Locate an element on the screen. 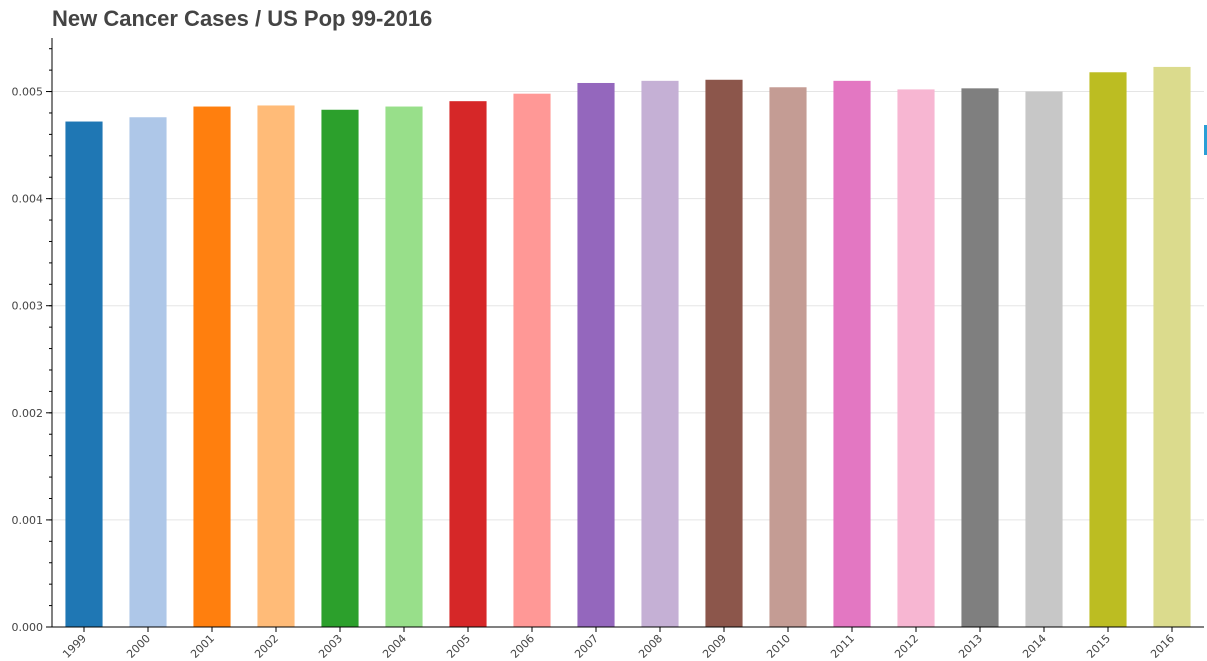 Image resolution: width=1207 pixels, height=661 pixels. y-axis-ticks: 0.000 0.001 0.002 0.003 0.004 0.005 is located at coordinates (32, 341).